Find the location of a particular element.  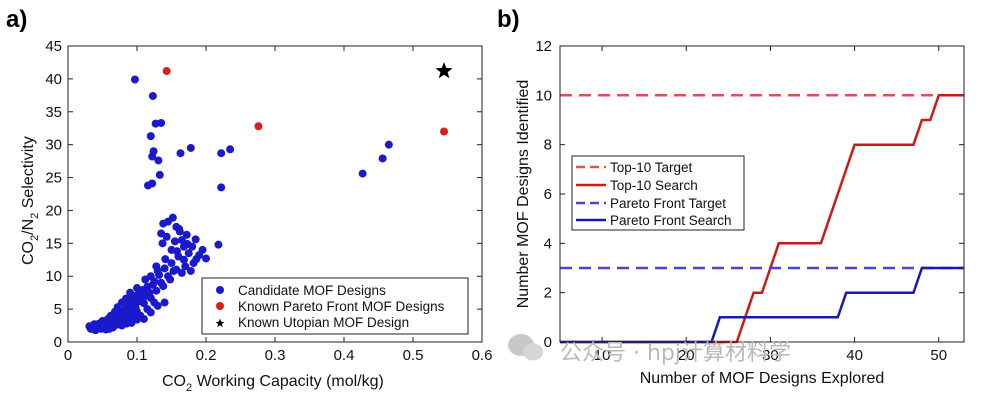

legend-label-pareto-target: Pareto Front Target is located at coordinates (668, 203).